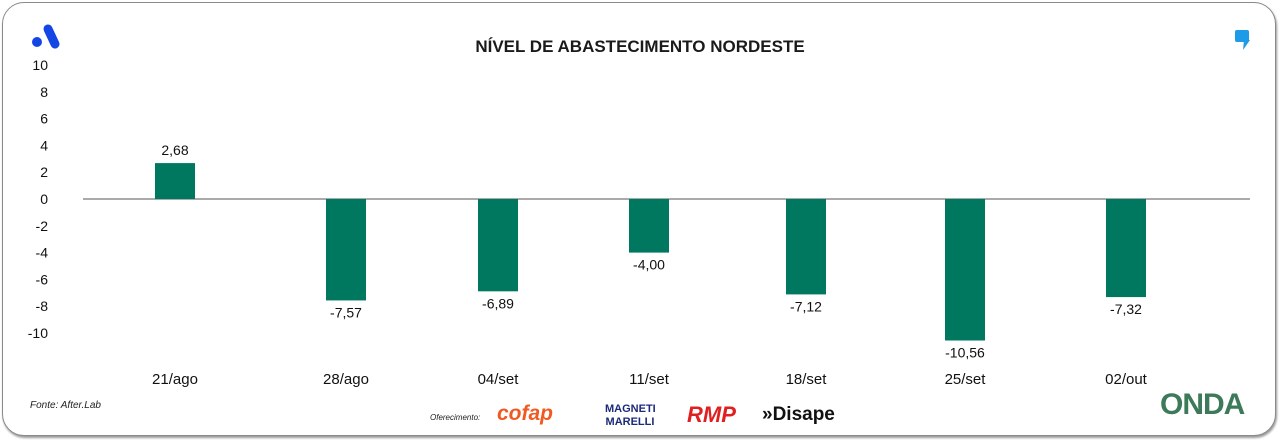 The width and height of the screenshot is (1280, 440). Describe the element at coordinates (44, 119) in the screenshot. I see `y-tick-label: 6` at that location.